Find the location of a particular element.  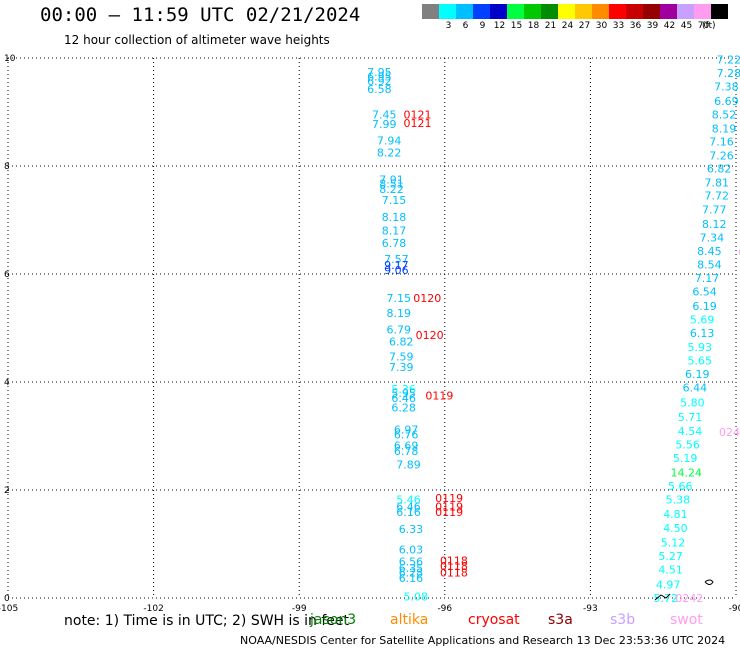

wave-height-label: 9.06 is located at coordinates (396, 270).